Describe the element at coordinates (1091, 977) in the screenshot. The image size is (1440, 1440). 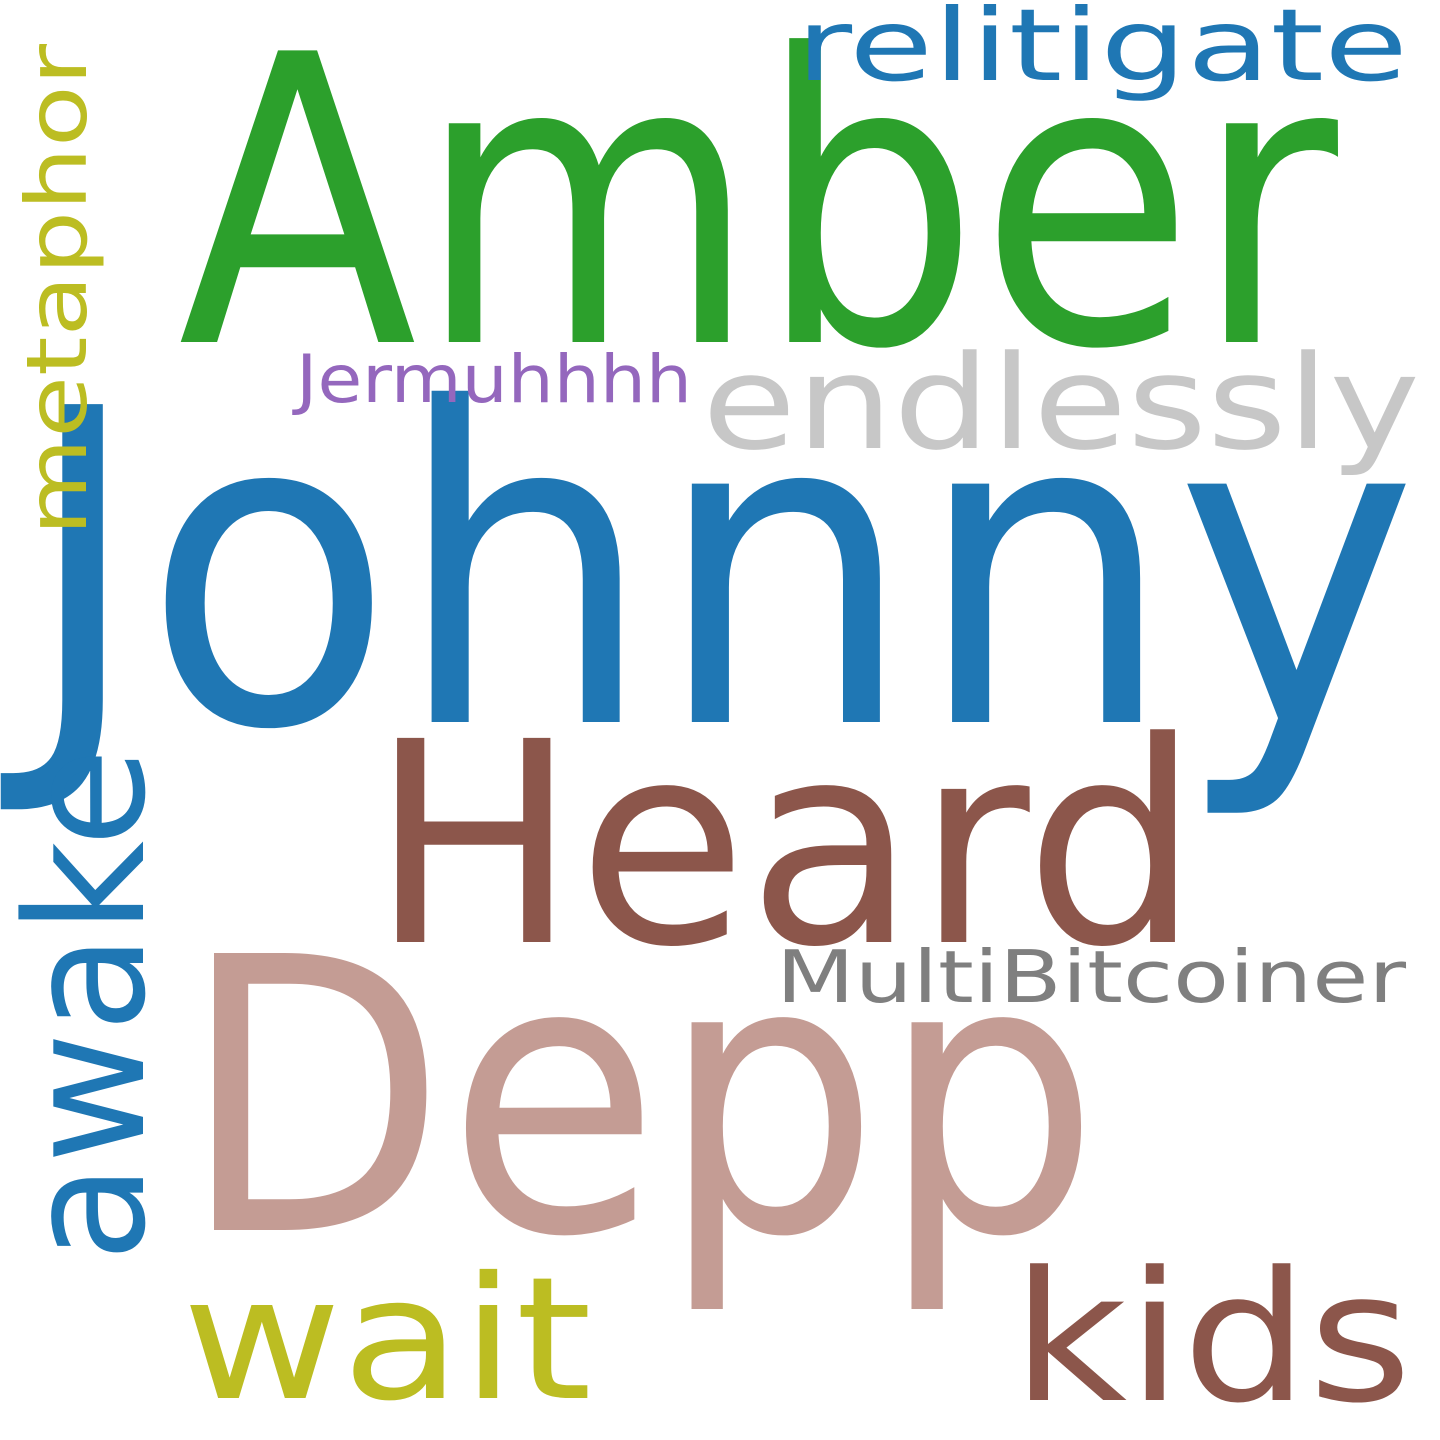
I see `word-multibitcoiner: MultiBitcoiner` at that location.